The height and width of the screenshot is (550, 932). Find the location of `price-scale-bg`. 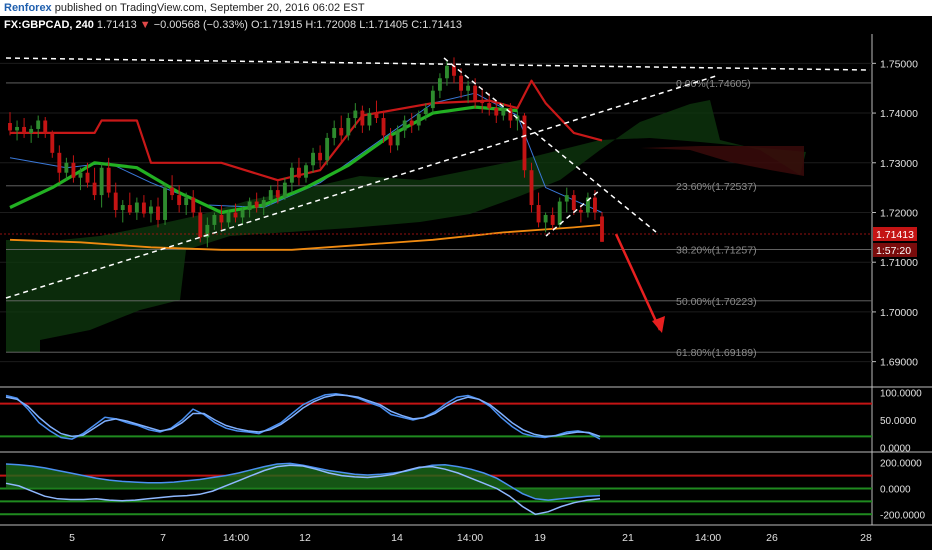

price-scale-bg is located at coordinates (902, 292).